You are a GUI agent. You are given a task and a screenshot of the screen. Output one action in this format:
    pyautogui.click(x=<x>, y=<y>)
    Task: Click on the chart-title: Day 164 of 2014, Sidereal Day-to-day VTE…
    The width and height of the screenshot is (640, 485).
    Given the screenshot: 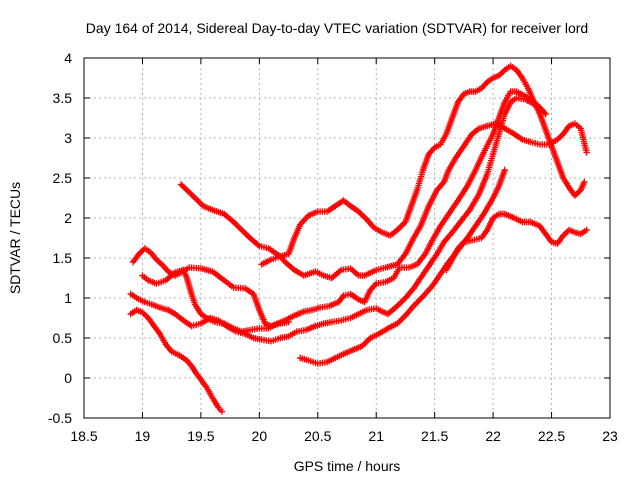 What is the action you would take?
    pyautogui.click(x=337, y=28)
    